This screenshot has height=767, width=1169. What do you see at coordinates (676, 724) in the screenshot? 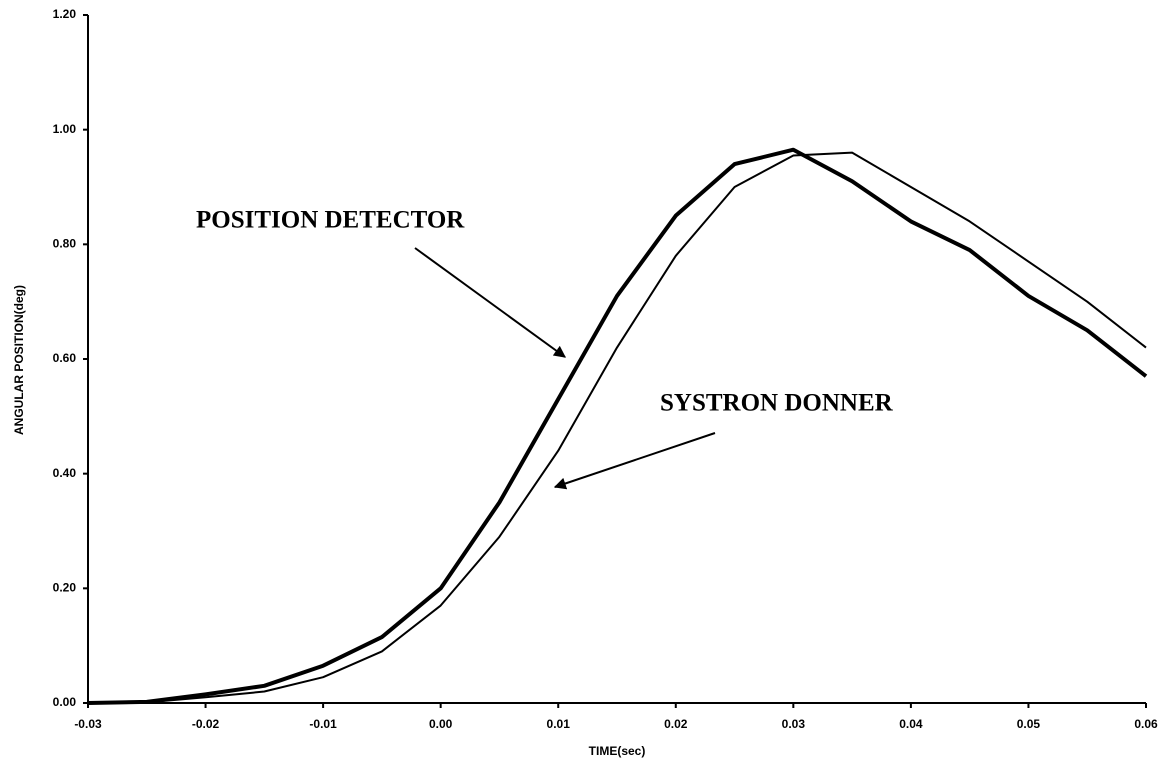
I see `x-tick-label: 0.02` at bounding box center [676, 724].